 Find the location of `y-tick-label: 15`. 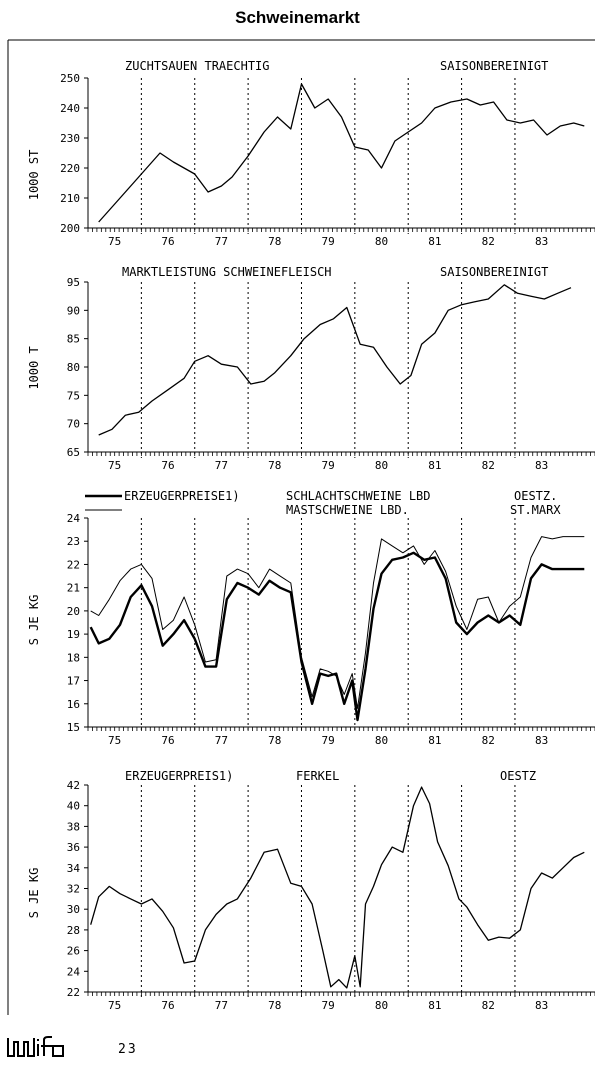

y-tick-label: 15 is located at coordinates (73, 727).